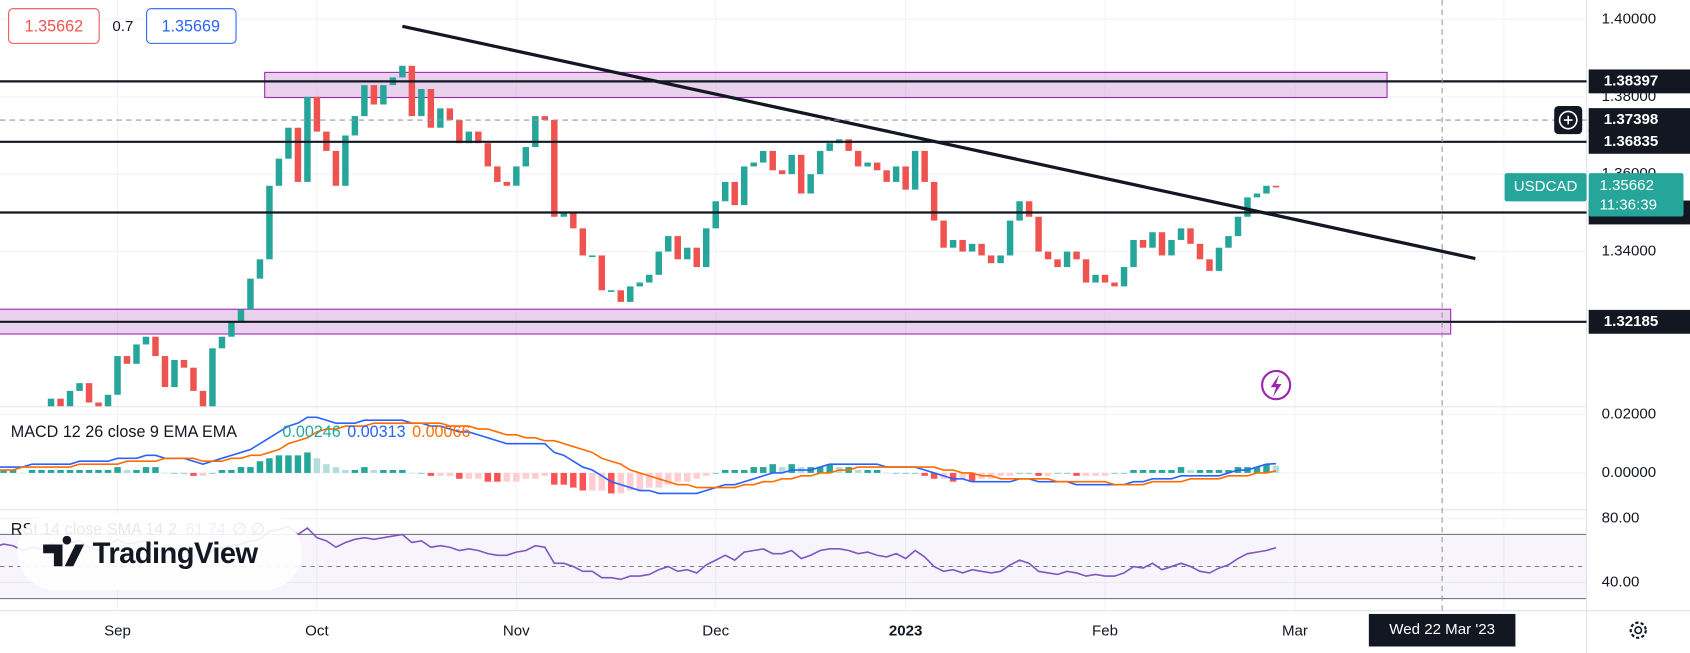  Describe the element at coordinates (1621, 517) in the screenshot. I see `y-tick-label: 80.00` at that location.